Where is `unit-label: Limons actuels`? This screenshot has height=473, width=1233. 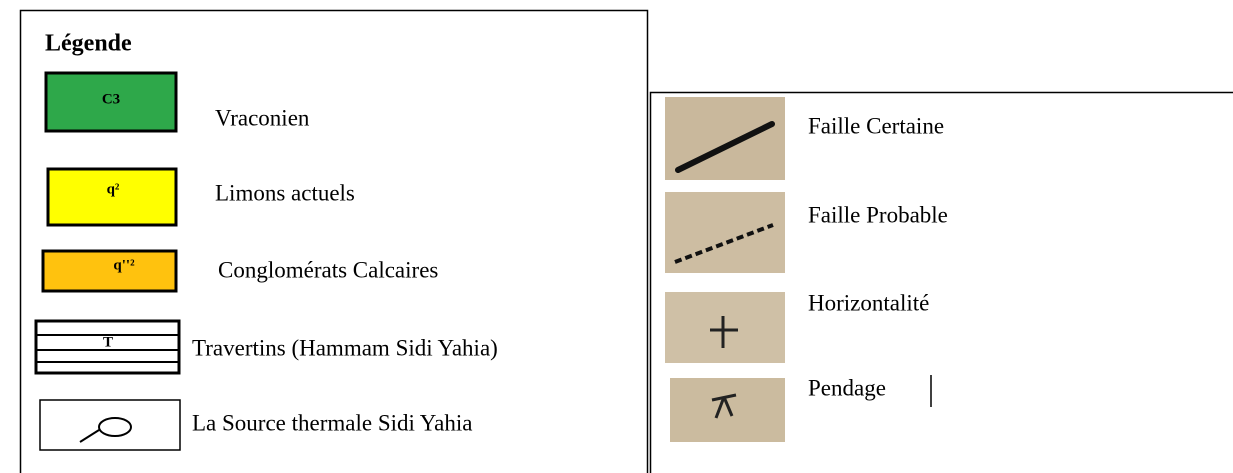 unit-label: Limons actuels is located at coordinates (285, 192).